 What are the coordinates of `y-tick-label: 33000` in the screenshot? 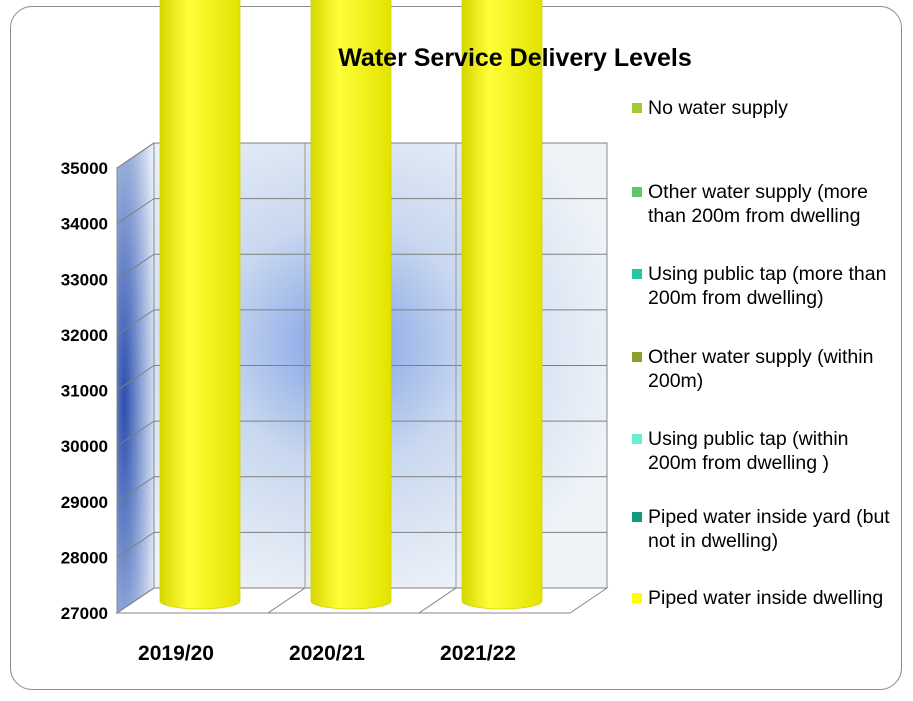 It's located at (84, 279).